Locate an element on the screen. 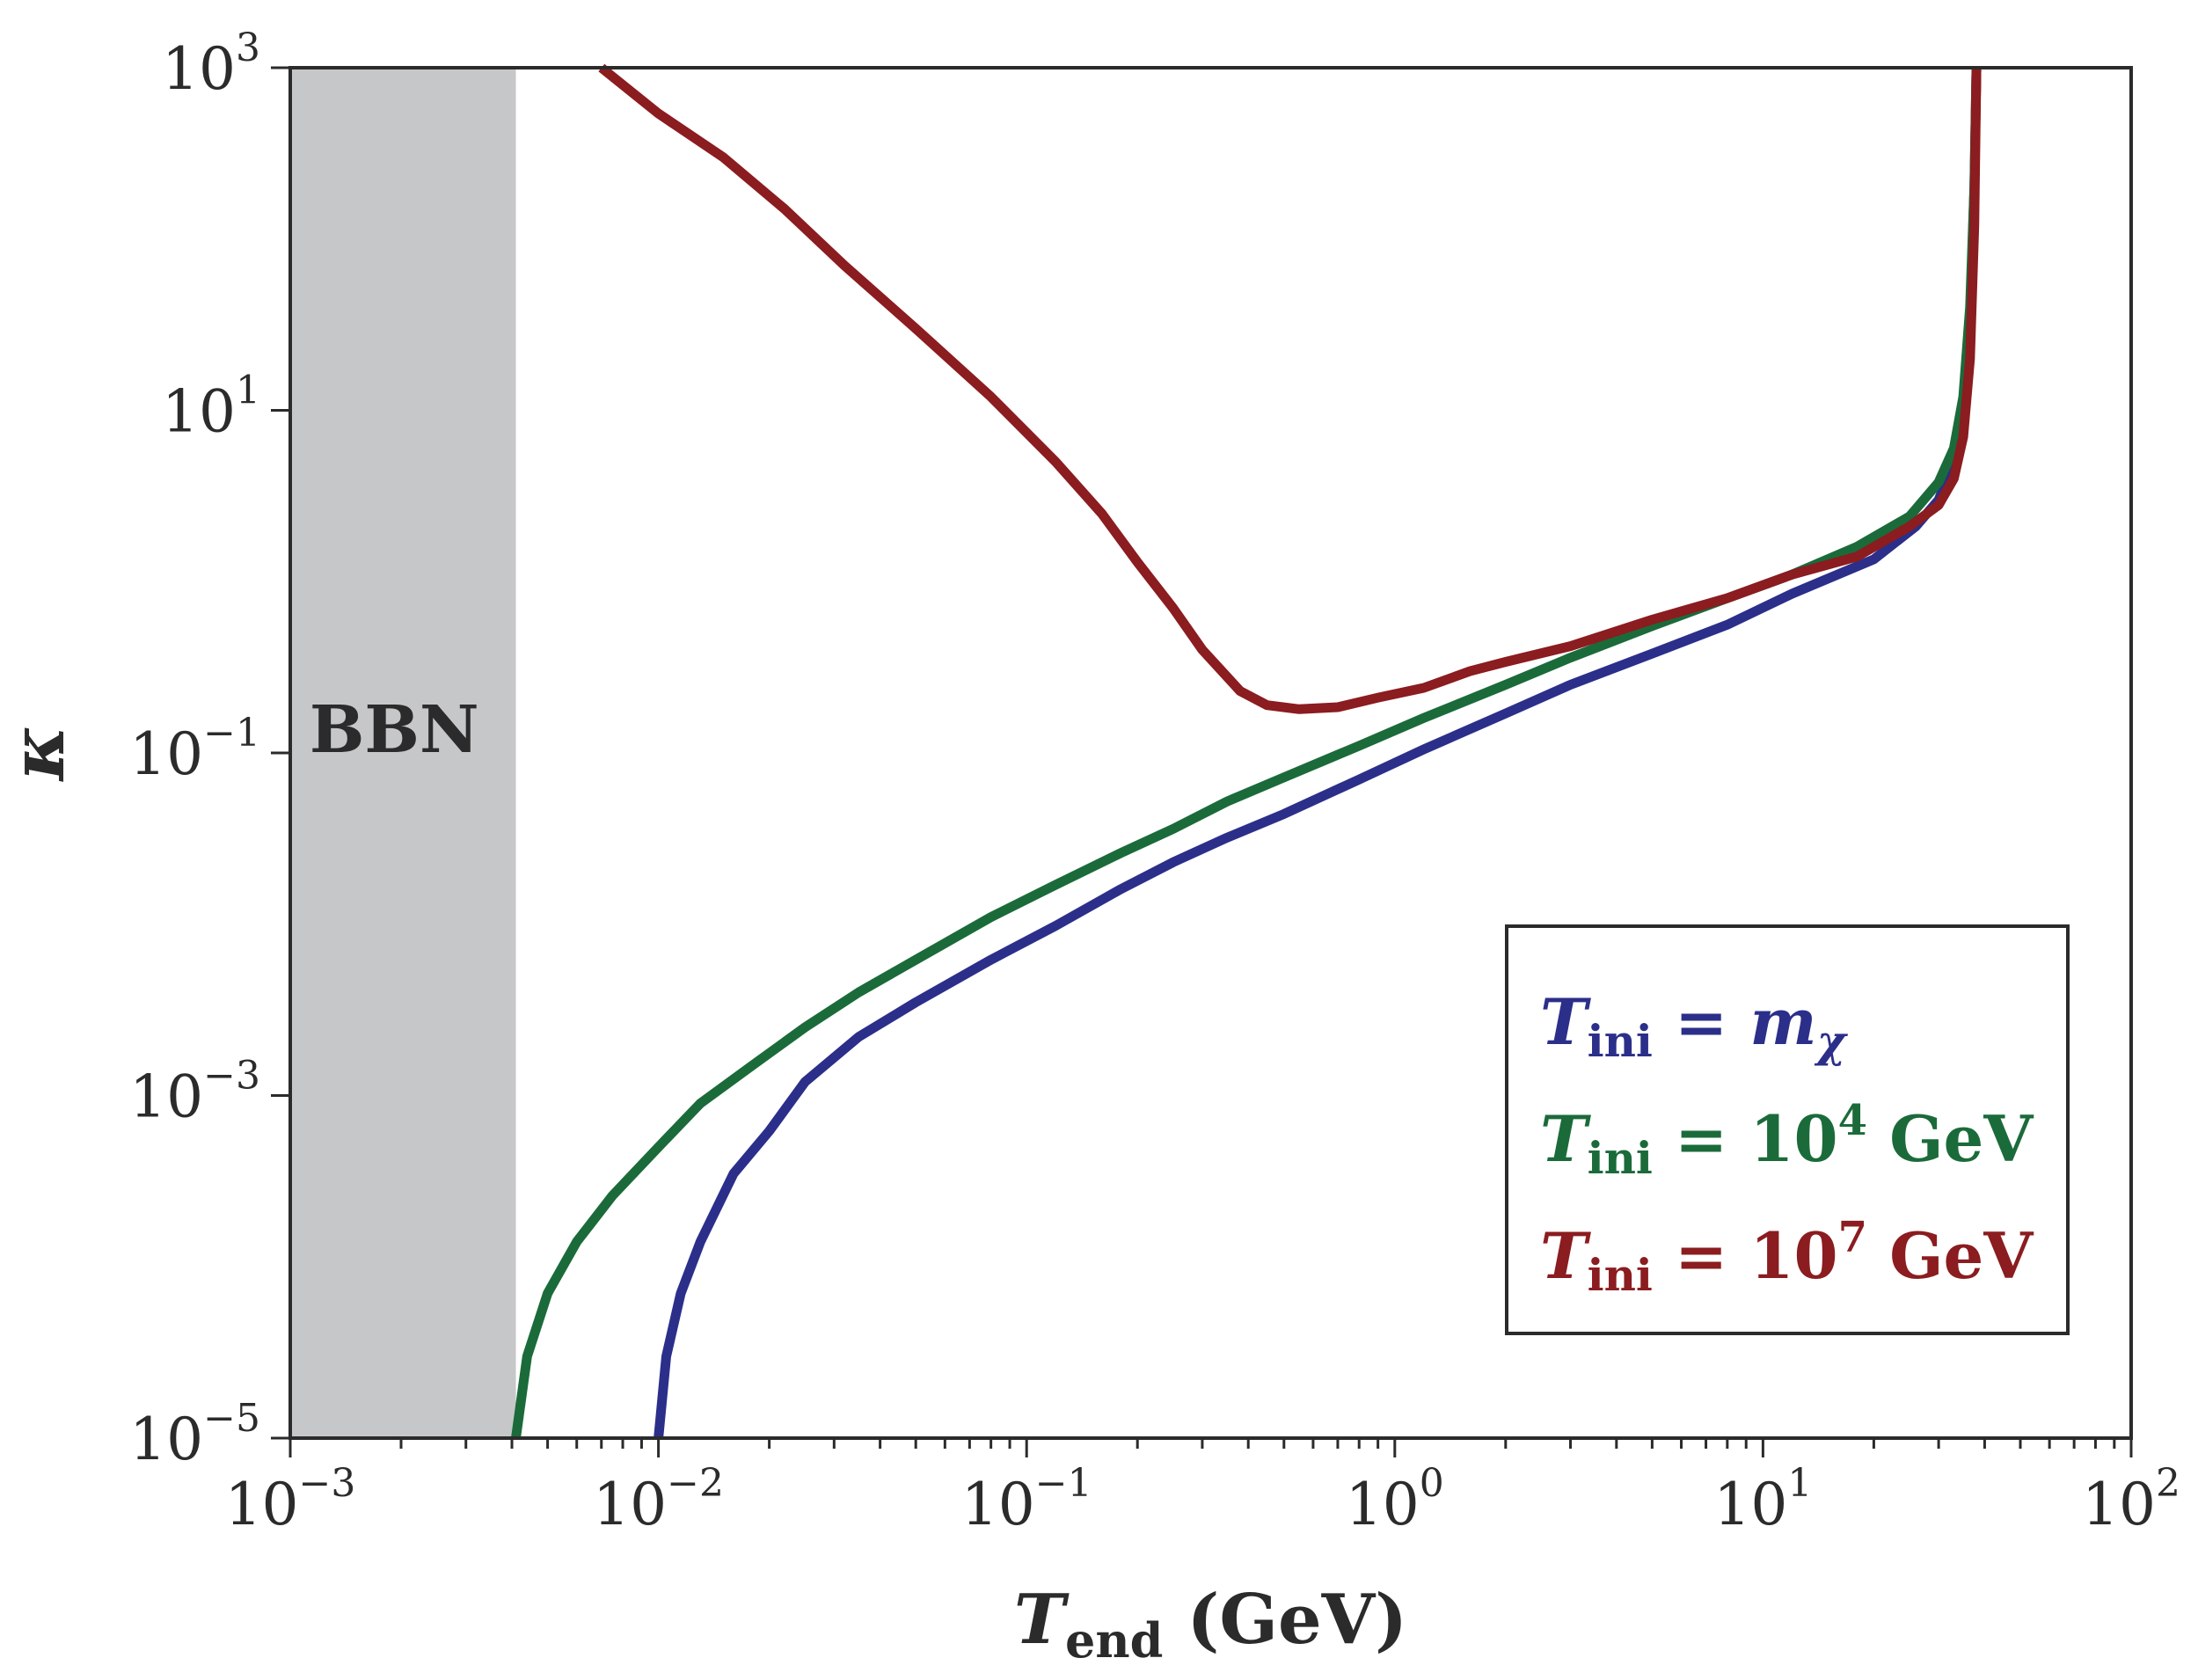 The image size is (2198, 1680). bbn-label: BBN is located at coordinates (394, 730).